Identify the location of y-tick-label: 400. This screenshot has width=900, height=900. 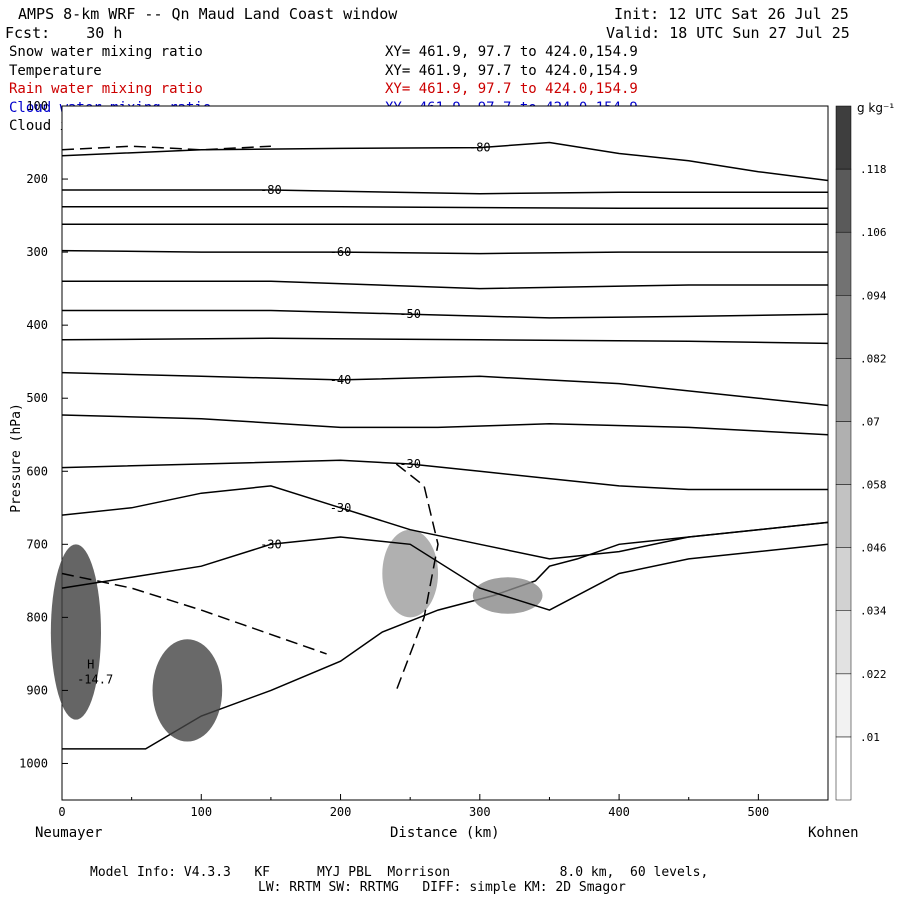
(37, 325).